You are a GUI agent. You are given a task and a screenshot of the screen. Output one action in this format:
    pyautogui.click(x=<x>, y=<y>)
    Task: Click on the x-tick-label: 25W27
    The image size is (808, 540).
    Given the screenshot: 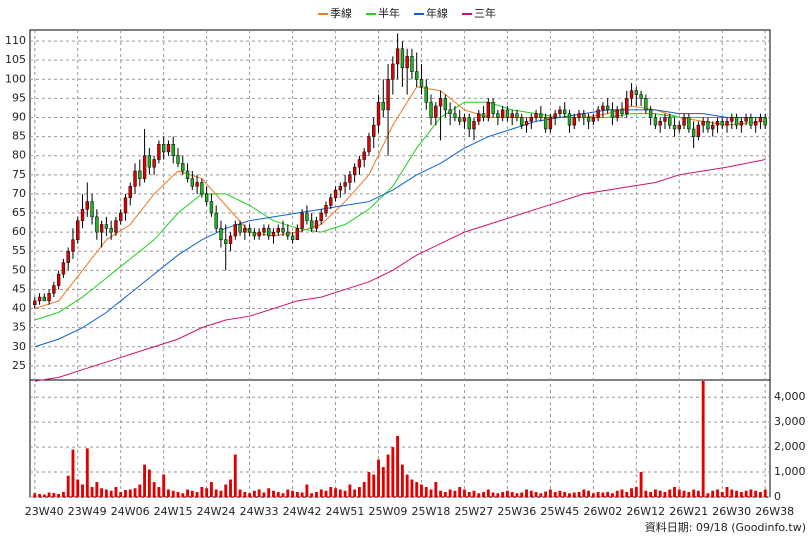 What is the action you would take?
    pyautogui.click(x=473, y=511)
    